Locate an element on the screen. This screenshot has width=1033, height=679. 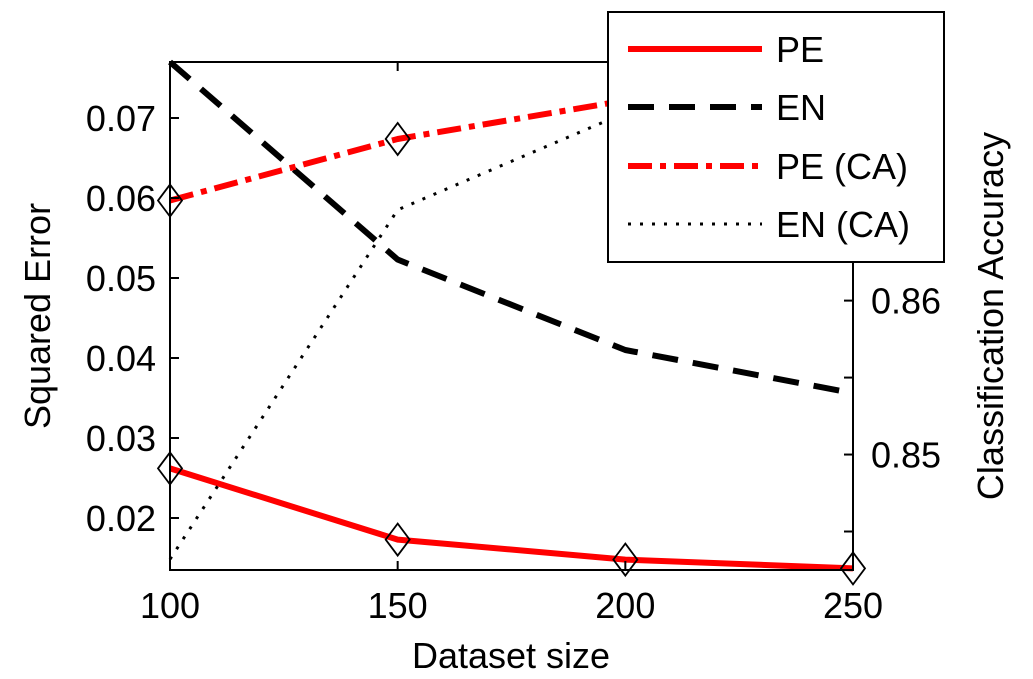
x-tick-label: 250 is located at coordinates (853, 605).